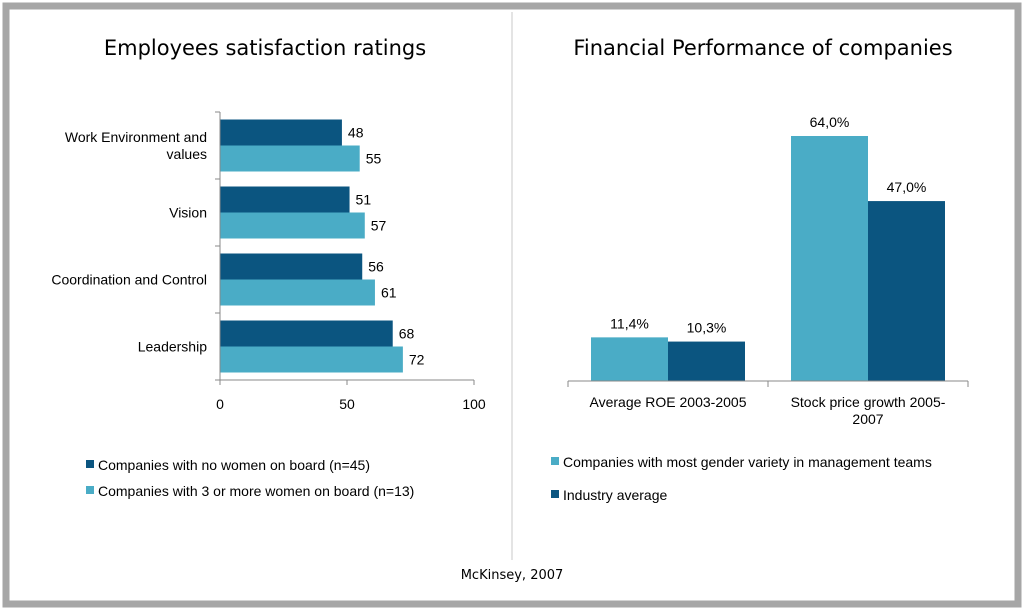  I want to click on category-label: 2007, so click(867, 419).